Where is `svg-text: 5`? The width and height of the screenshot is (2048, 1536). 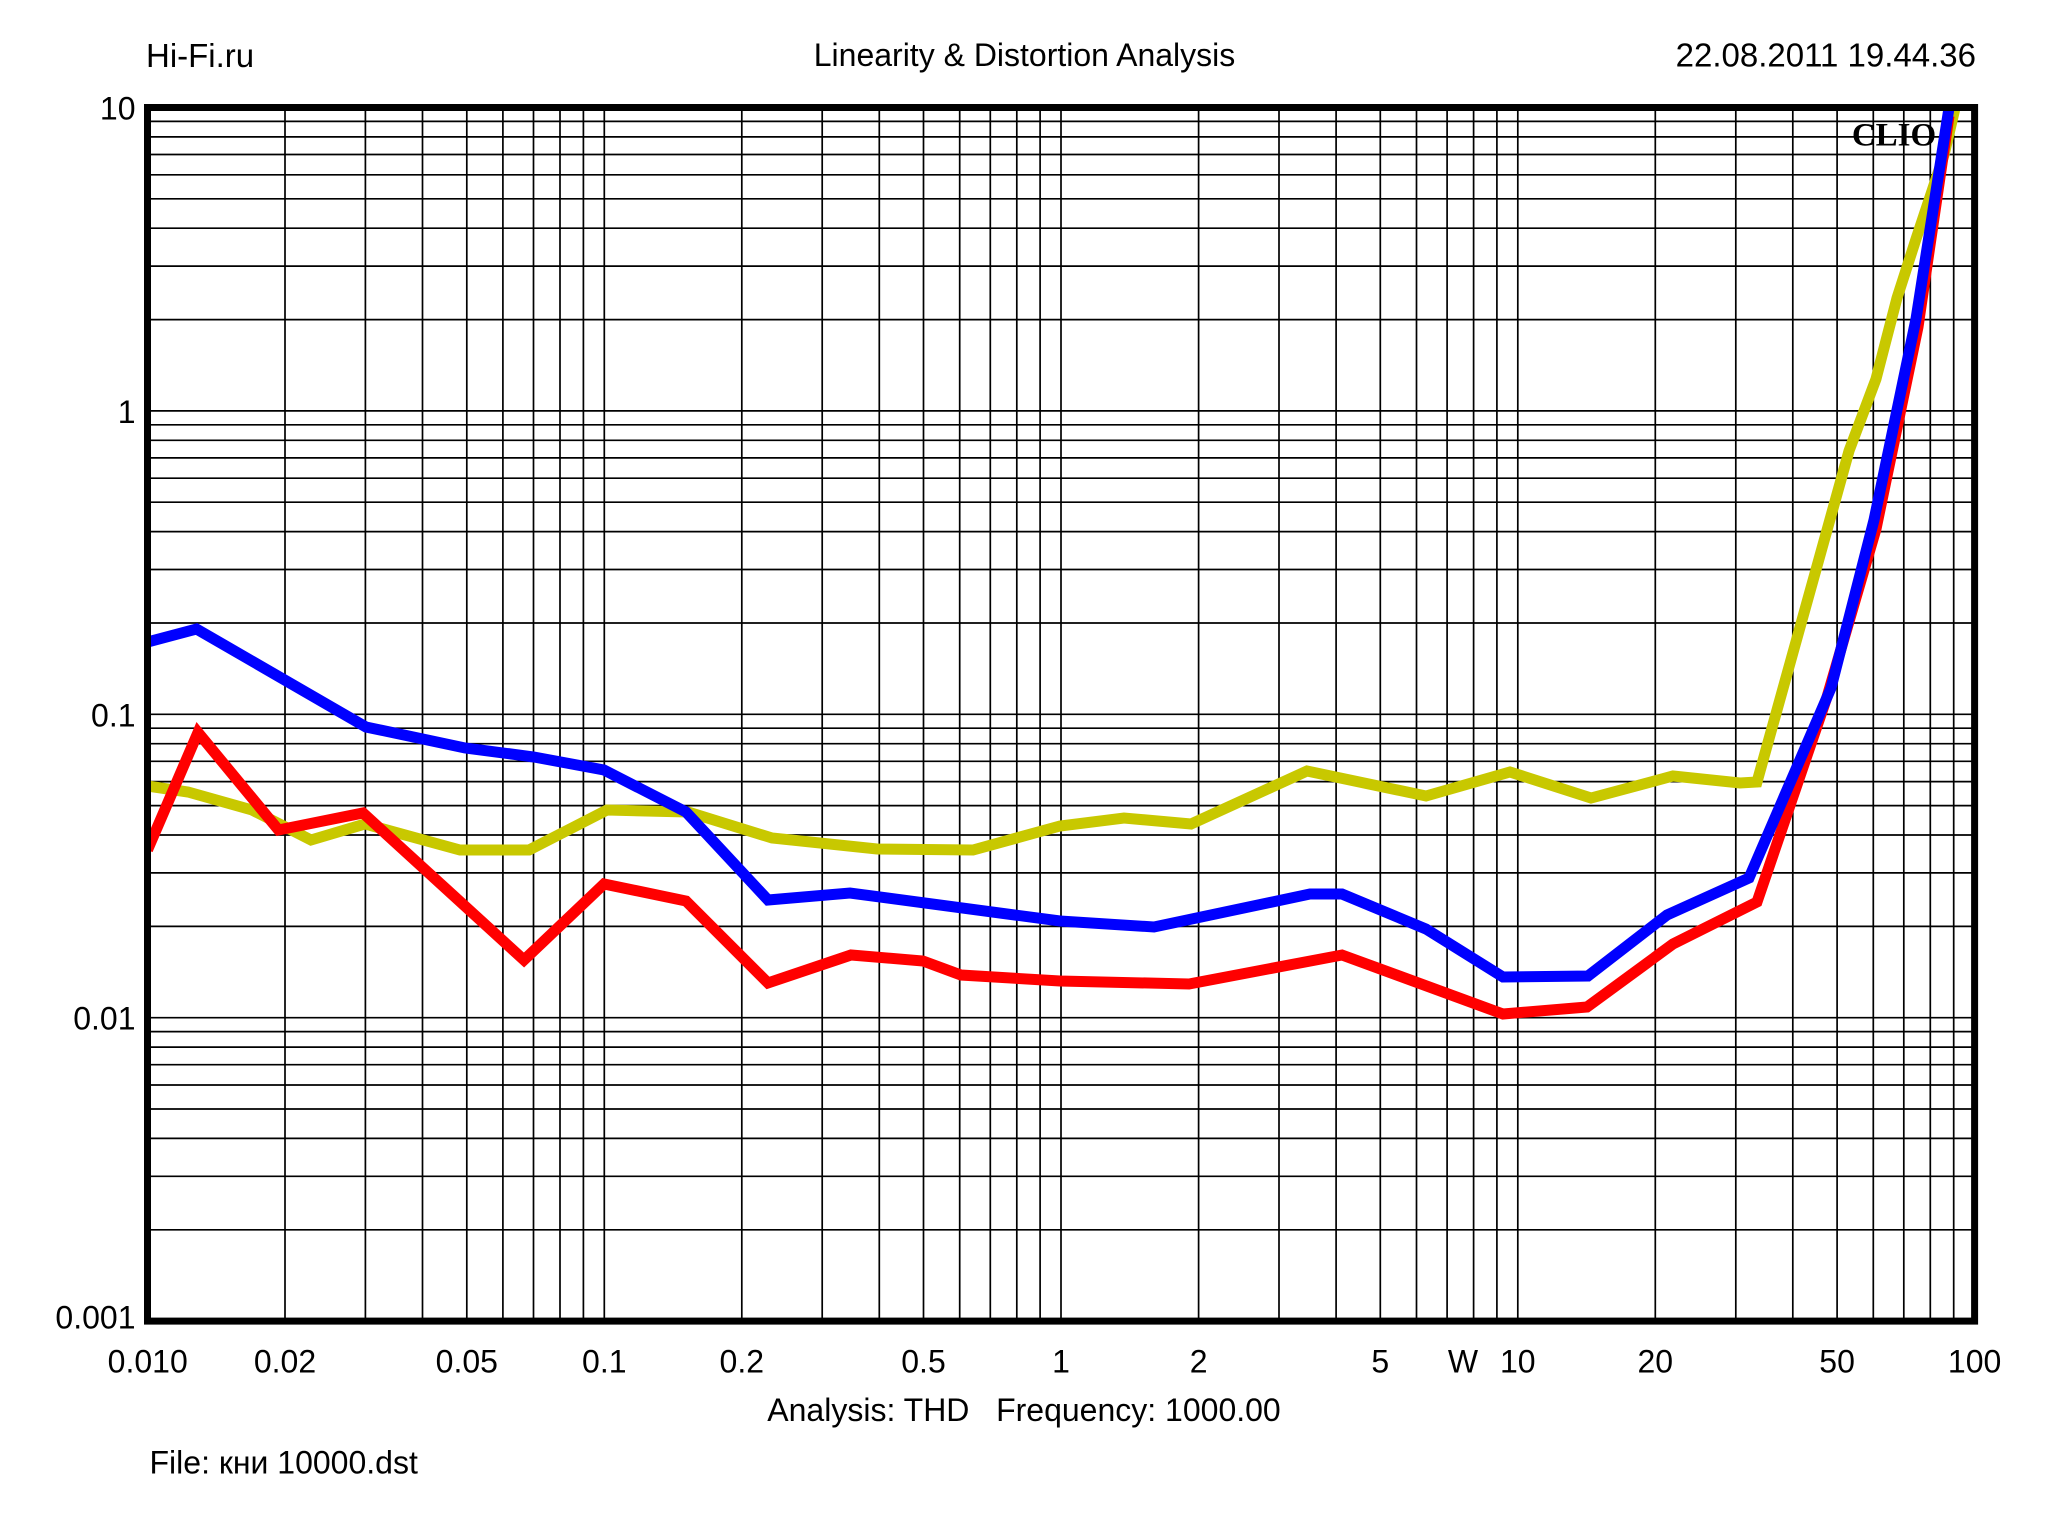
svg-text: 5 is located at coordinates (1380, 1362).